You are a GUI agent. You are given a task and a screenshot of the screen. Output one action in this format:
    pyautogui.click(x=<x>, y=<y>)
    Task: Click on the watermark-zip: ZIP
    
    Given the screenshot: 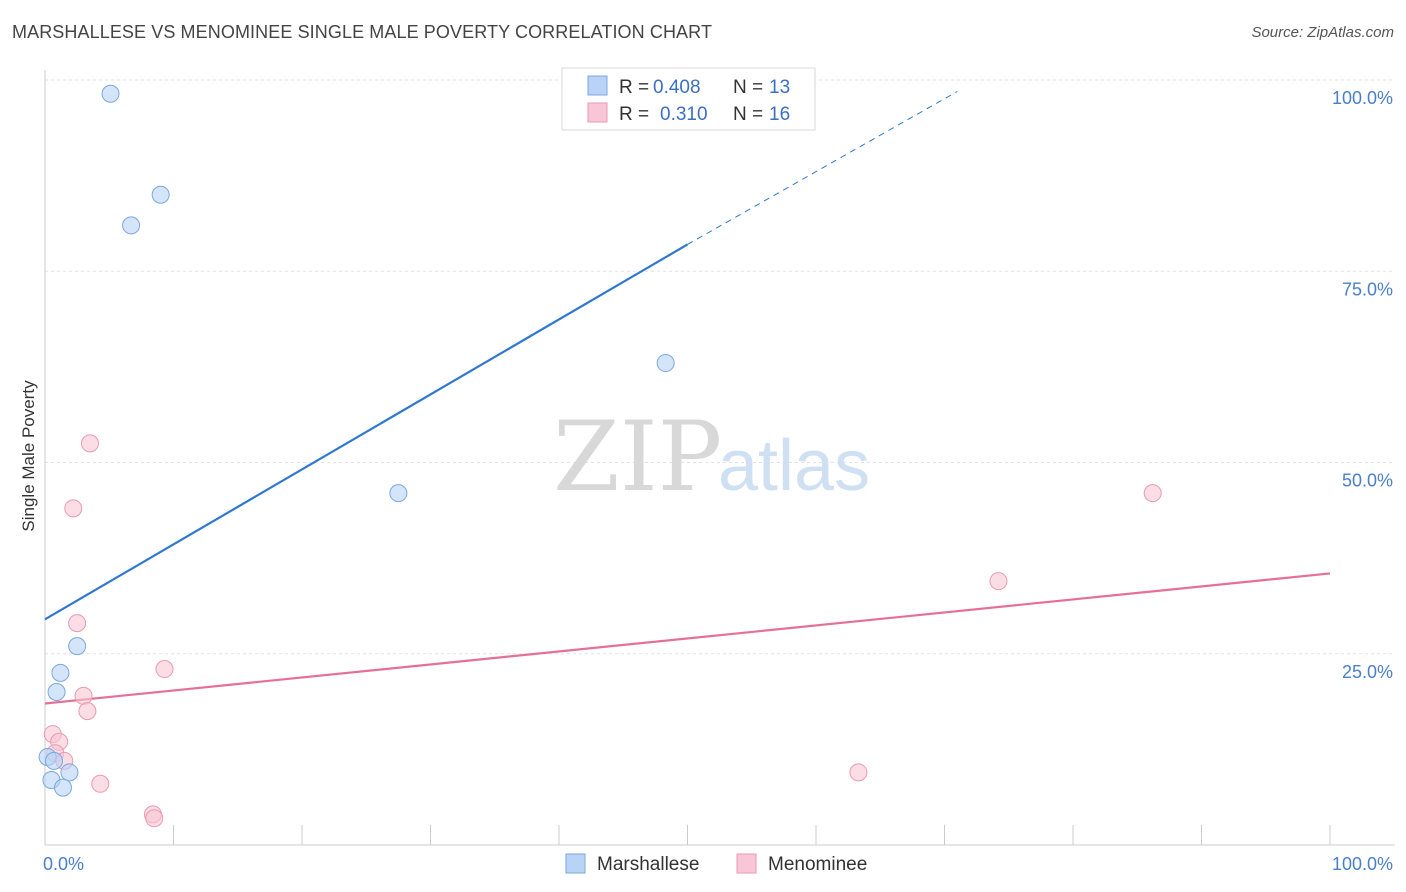 What is the action you would take?
    pyautogui.click(x=637, y=457)
    